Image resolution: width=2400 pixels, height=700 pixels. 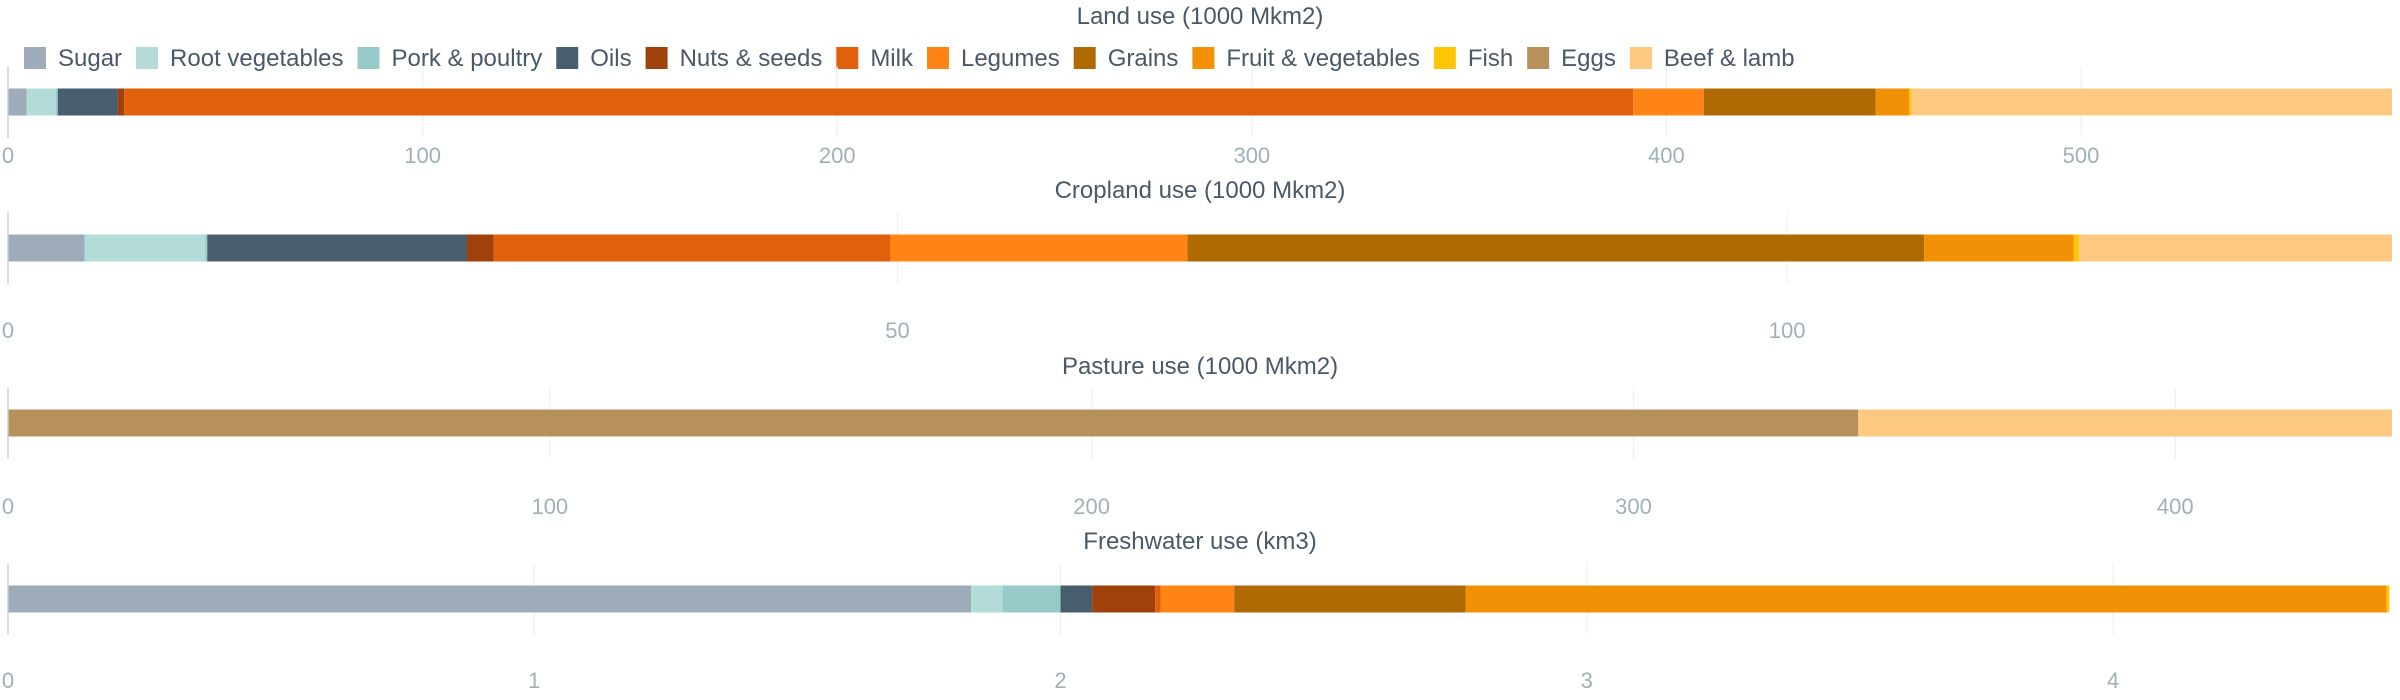 What do you see at coordinates (467, 58) in the screenshot?
I see `legend-label-pork-and-poultry: Pork & poultry` at bounding box center [467, 58].